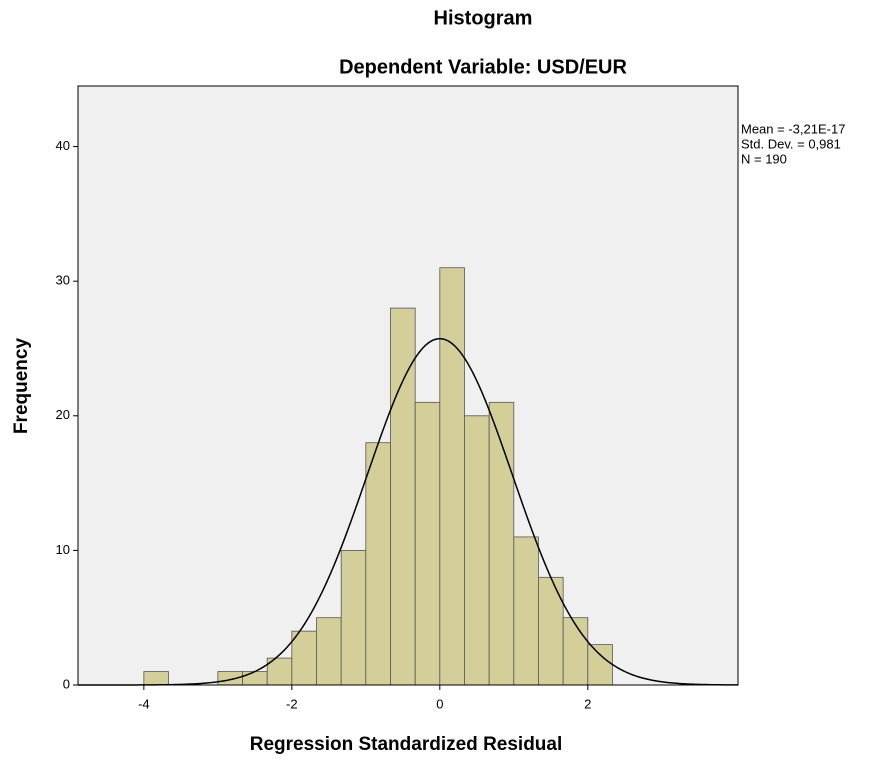 The image size is (879, 767). What do you see at coordinates (587, 703) in the screenshot?
I see `x-tick-label: 2` at bounding box center [587, 703].